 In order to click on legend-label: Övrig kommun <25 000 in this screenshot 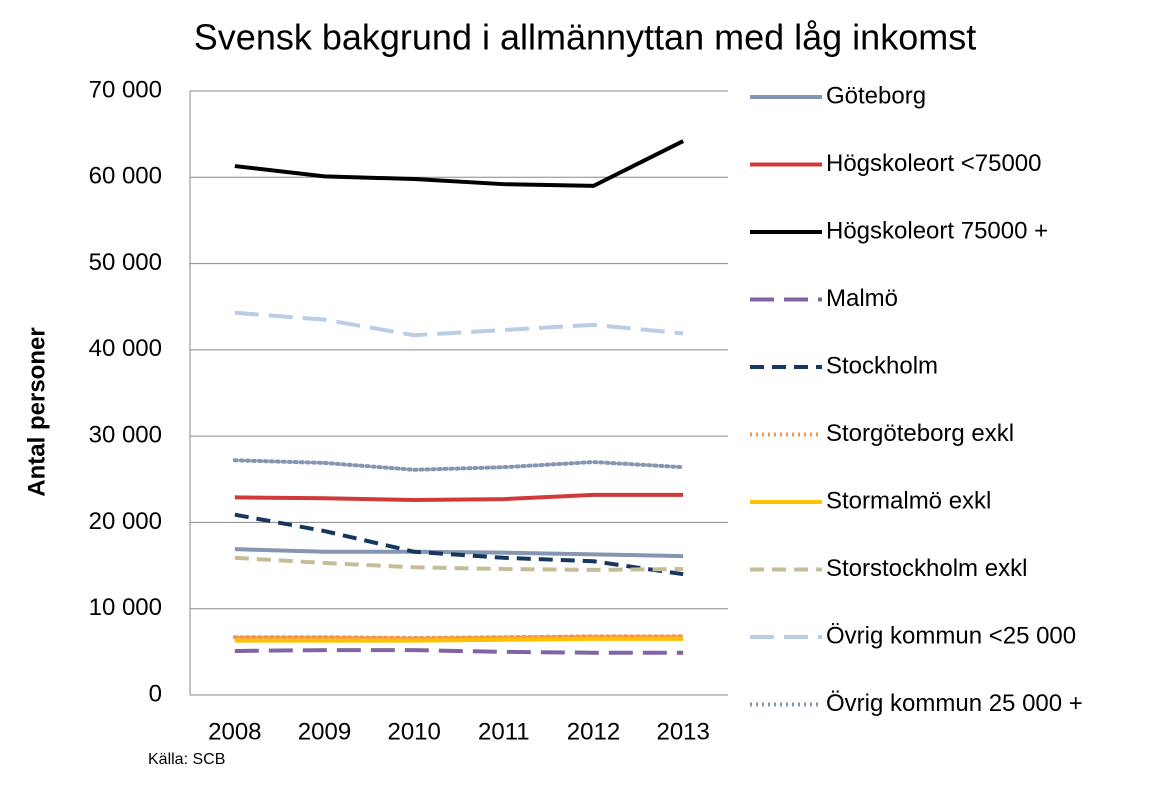, I will do `click(951, 635)`.